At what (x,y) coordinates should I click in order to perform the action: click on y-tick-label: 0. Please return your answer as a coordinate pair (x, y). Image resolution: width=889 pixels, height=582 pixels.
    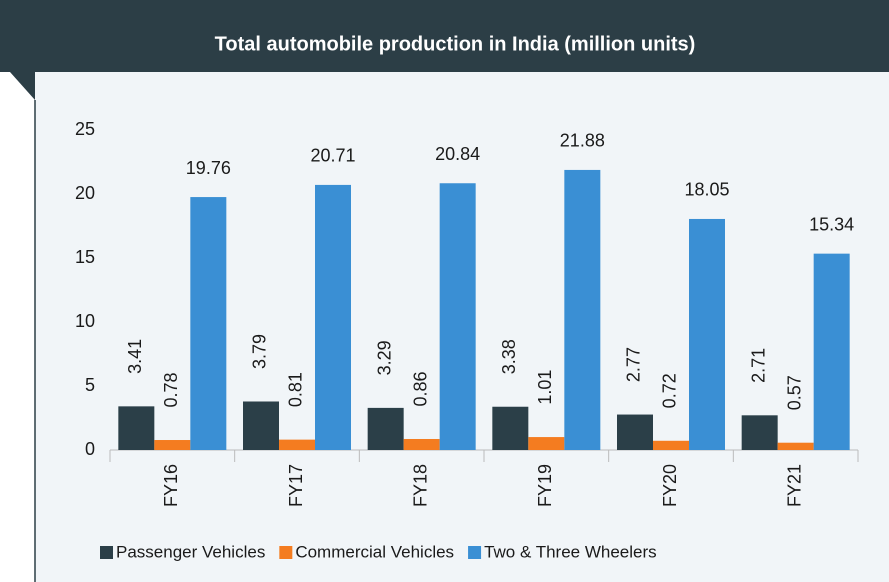
    Looking at the image, I should click on (90, 449).